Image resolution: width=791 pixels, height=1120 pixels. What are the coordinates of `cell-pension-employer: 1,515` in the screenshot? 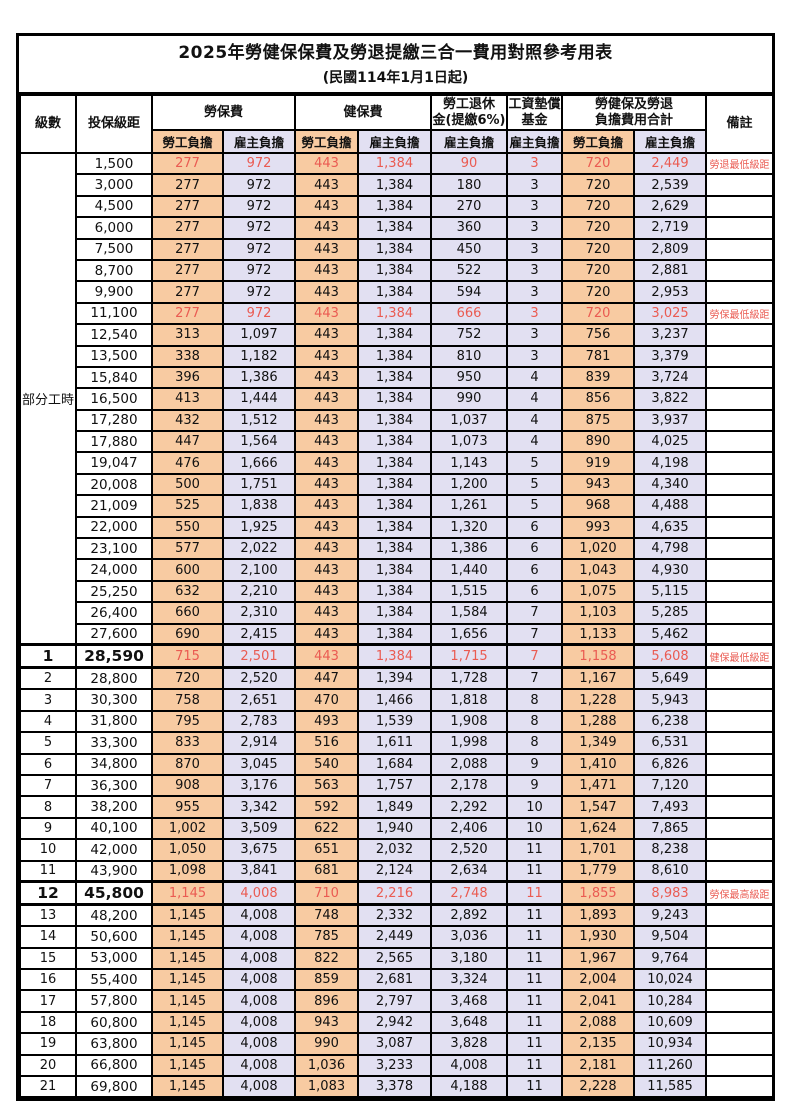 It's located at (469, 591).